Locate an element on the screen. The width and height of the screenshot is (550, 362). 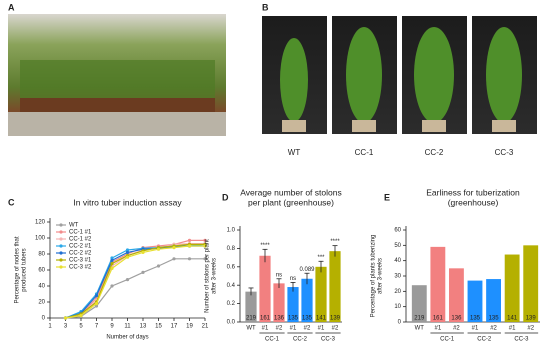
significance-label: **** is located at coordinates (265, 246).